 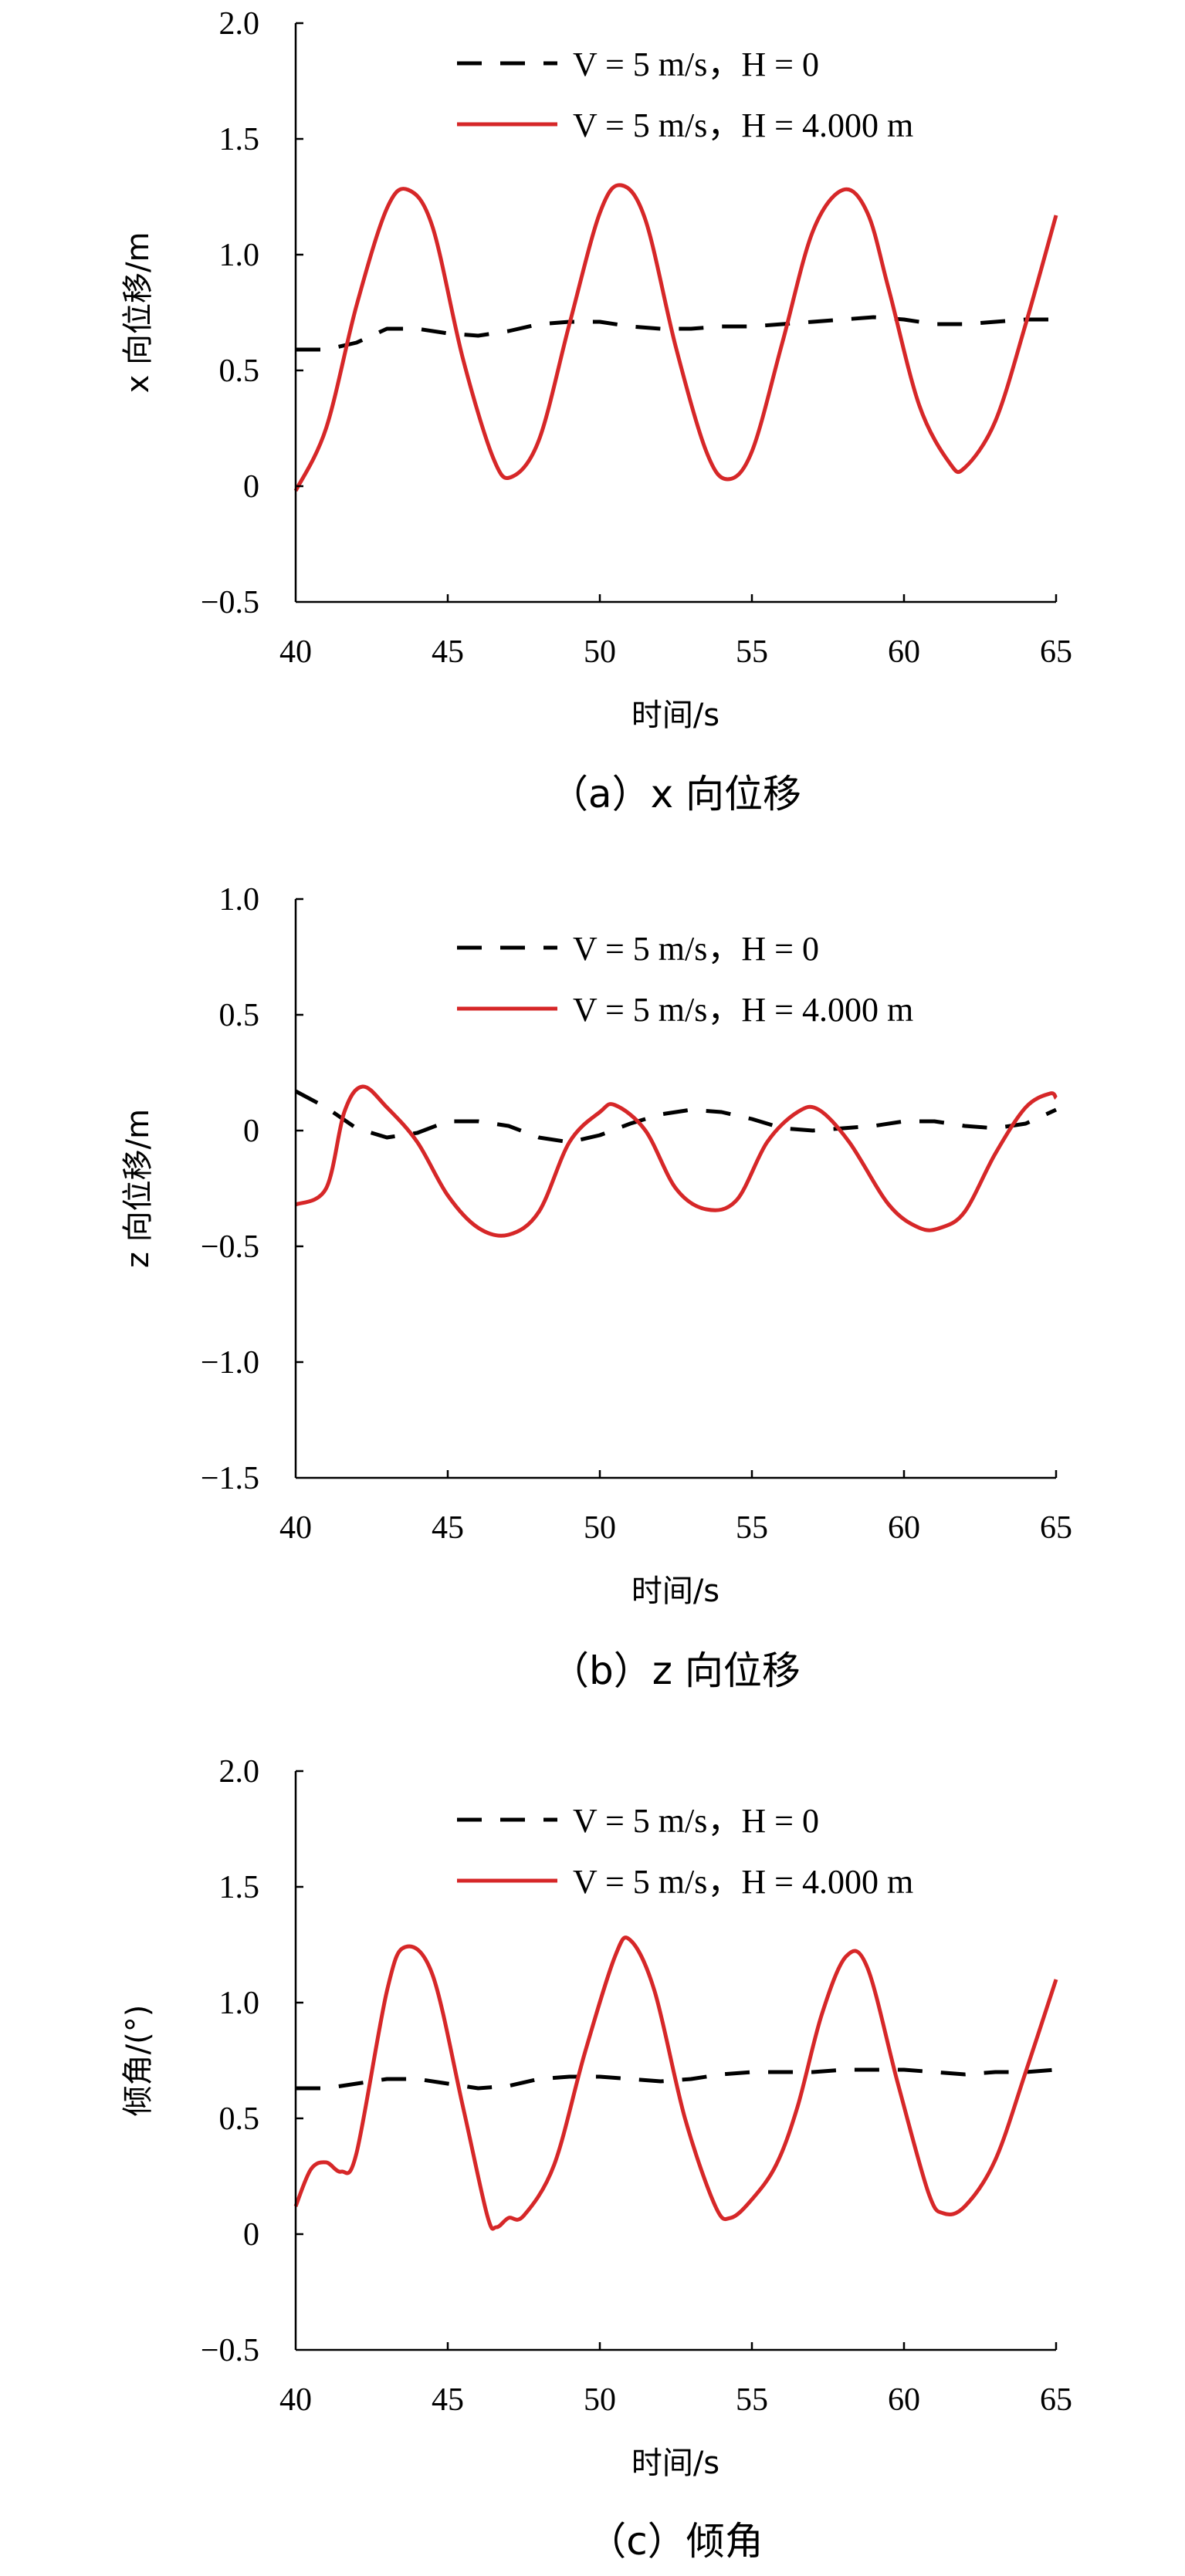 What do you see at coordinates (675, 715) in the screenshot?
I see `panel-a-x-axis-title: 时间/s` at bounding box center [675, 715].